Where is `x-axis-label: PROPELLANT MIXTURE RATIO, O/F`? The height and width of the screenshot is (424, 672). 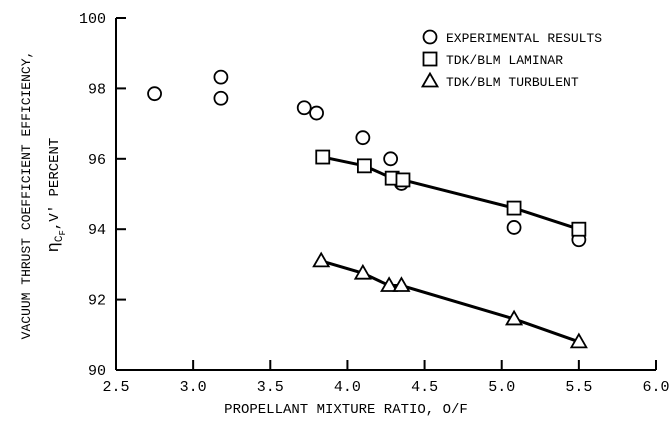
x-axis-label: PROPELLANT MIXTURE RATIO, O/F is located at coordinates (346, 410).